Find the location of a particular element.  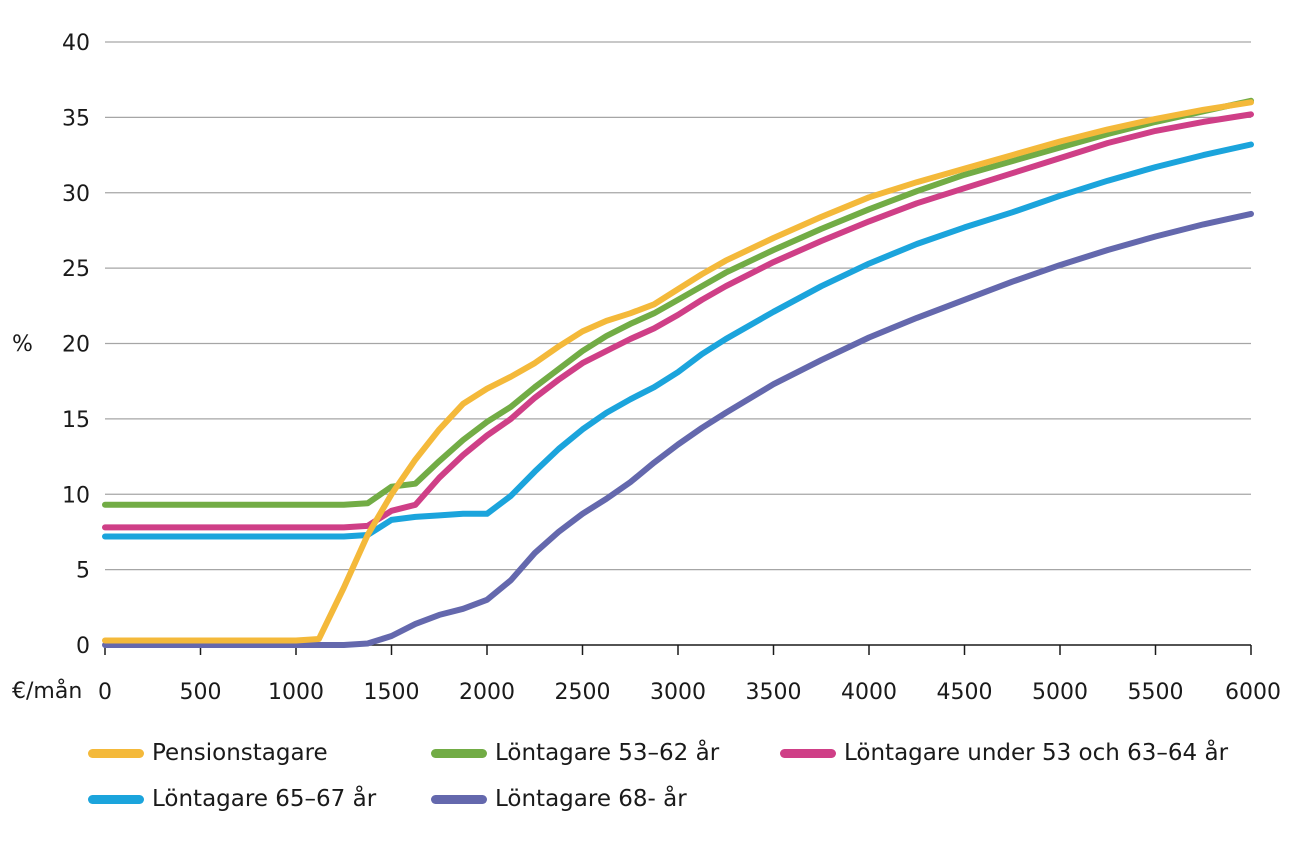

legend-item-lontagare-under-53: Löntagare under 53 och 63–64 år is located at coordinates (1004, 753).